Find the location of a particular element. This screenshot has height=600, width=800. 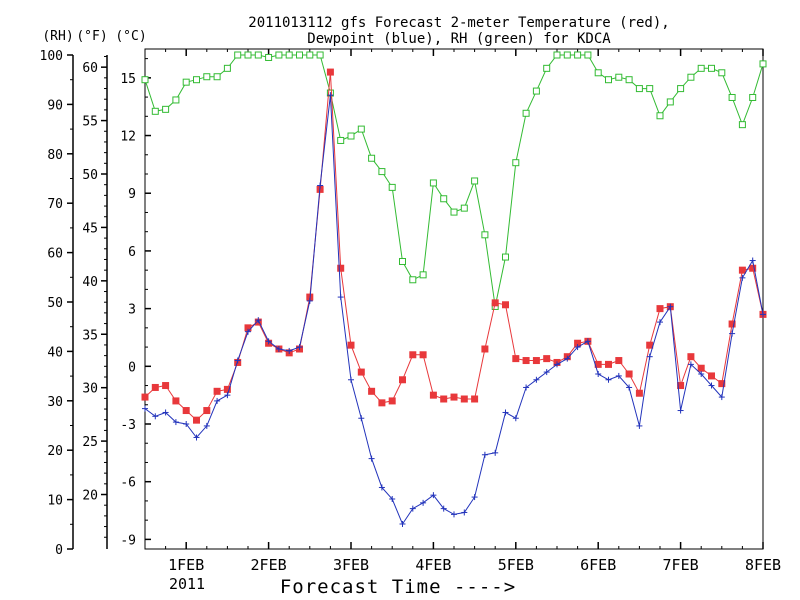

rh-axis-ticks: 0 10 20 30 40 50 60 70 80 90 100 is located at coordinates (56, 303).